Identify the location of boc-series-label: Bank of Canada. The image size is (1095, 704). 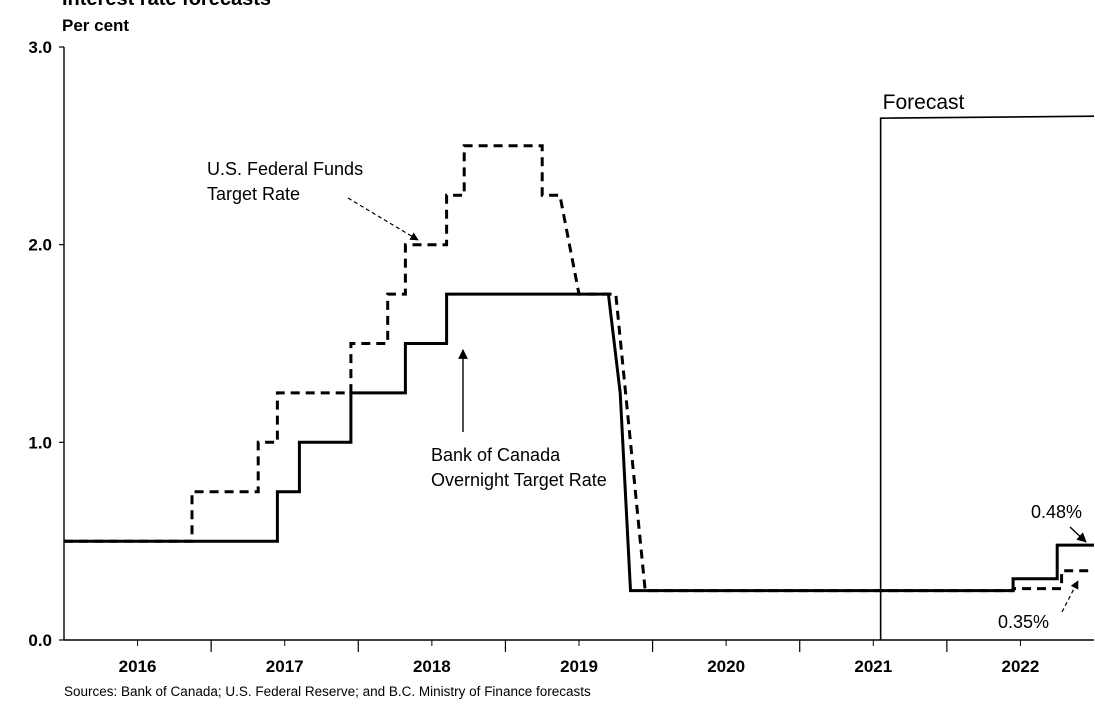
(496, 455).